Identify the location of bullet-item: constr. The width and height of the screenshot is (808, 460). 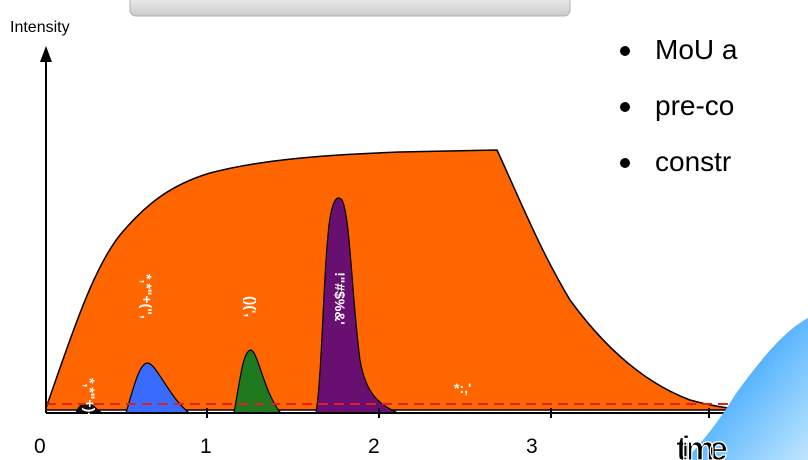
(678, 162).